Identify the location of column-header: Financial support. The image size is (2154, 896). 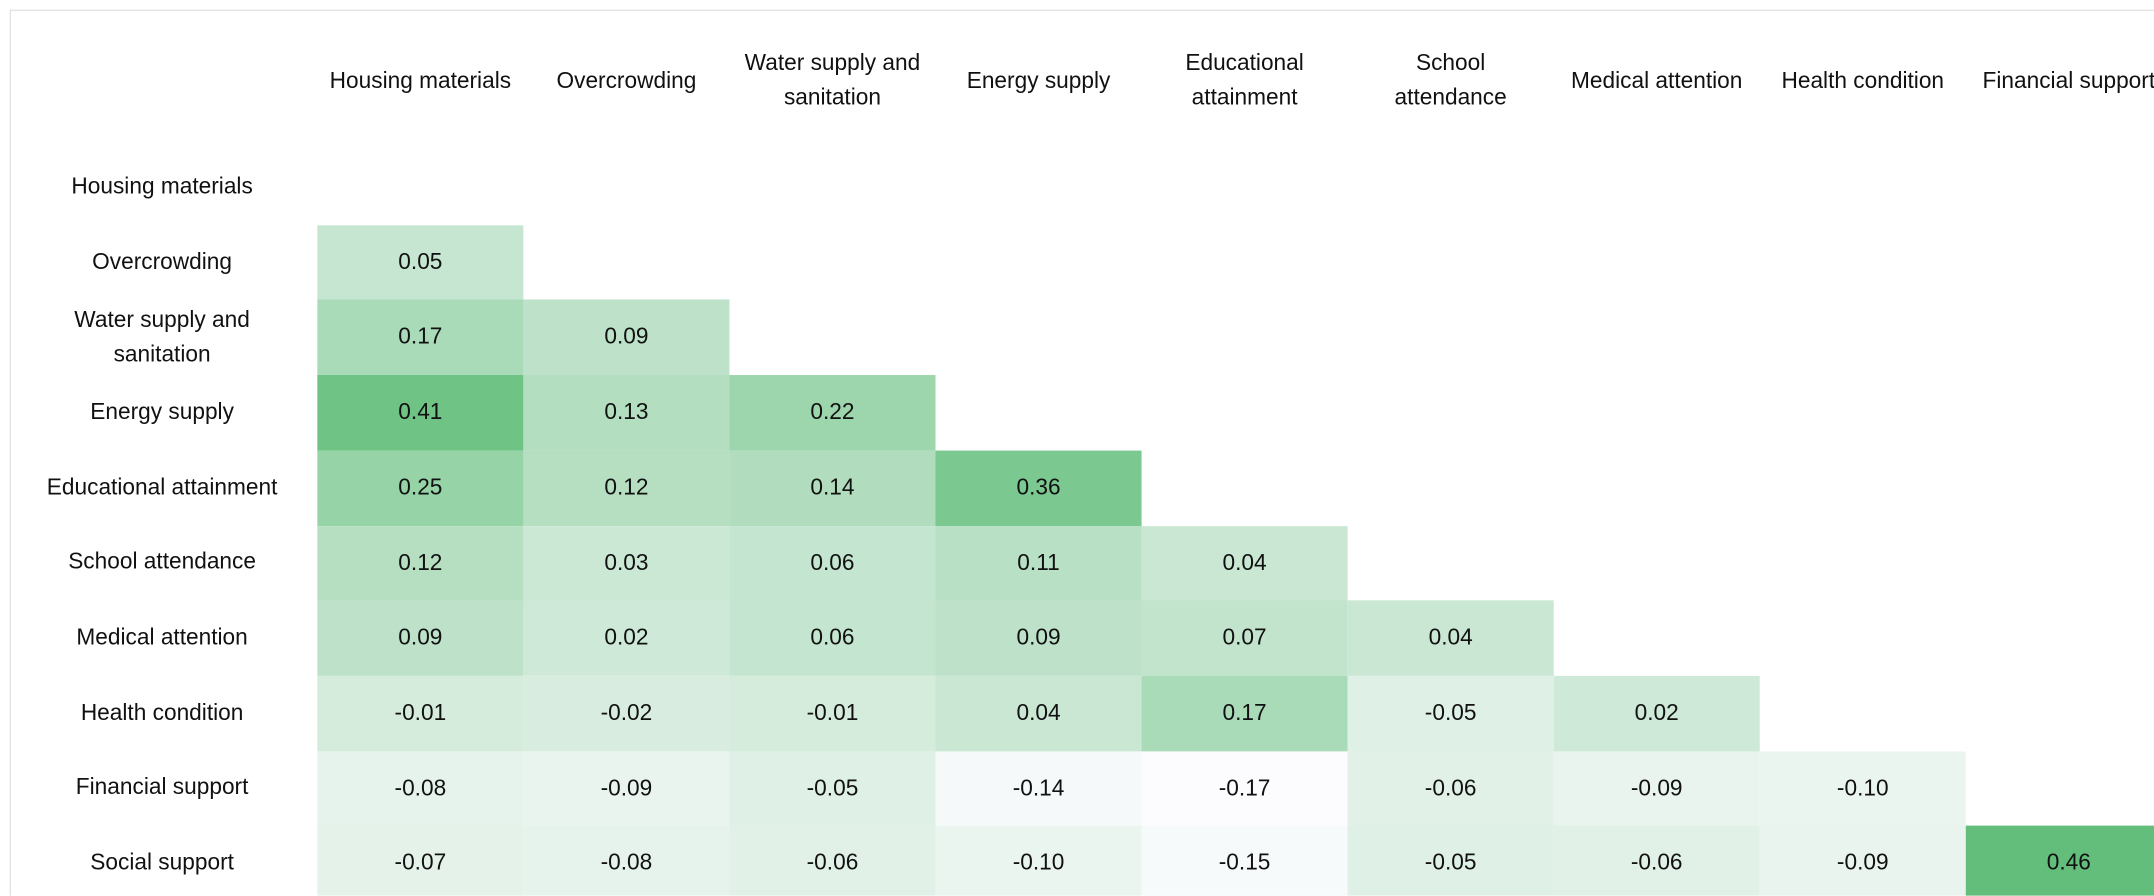
(2060, 81).